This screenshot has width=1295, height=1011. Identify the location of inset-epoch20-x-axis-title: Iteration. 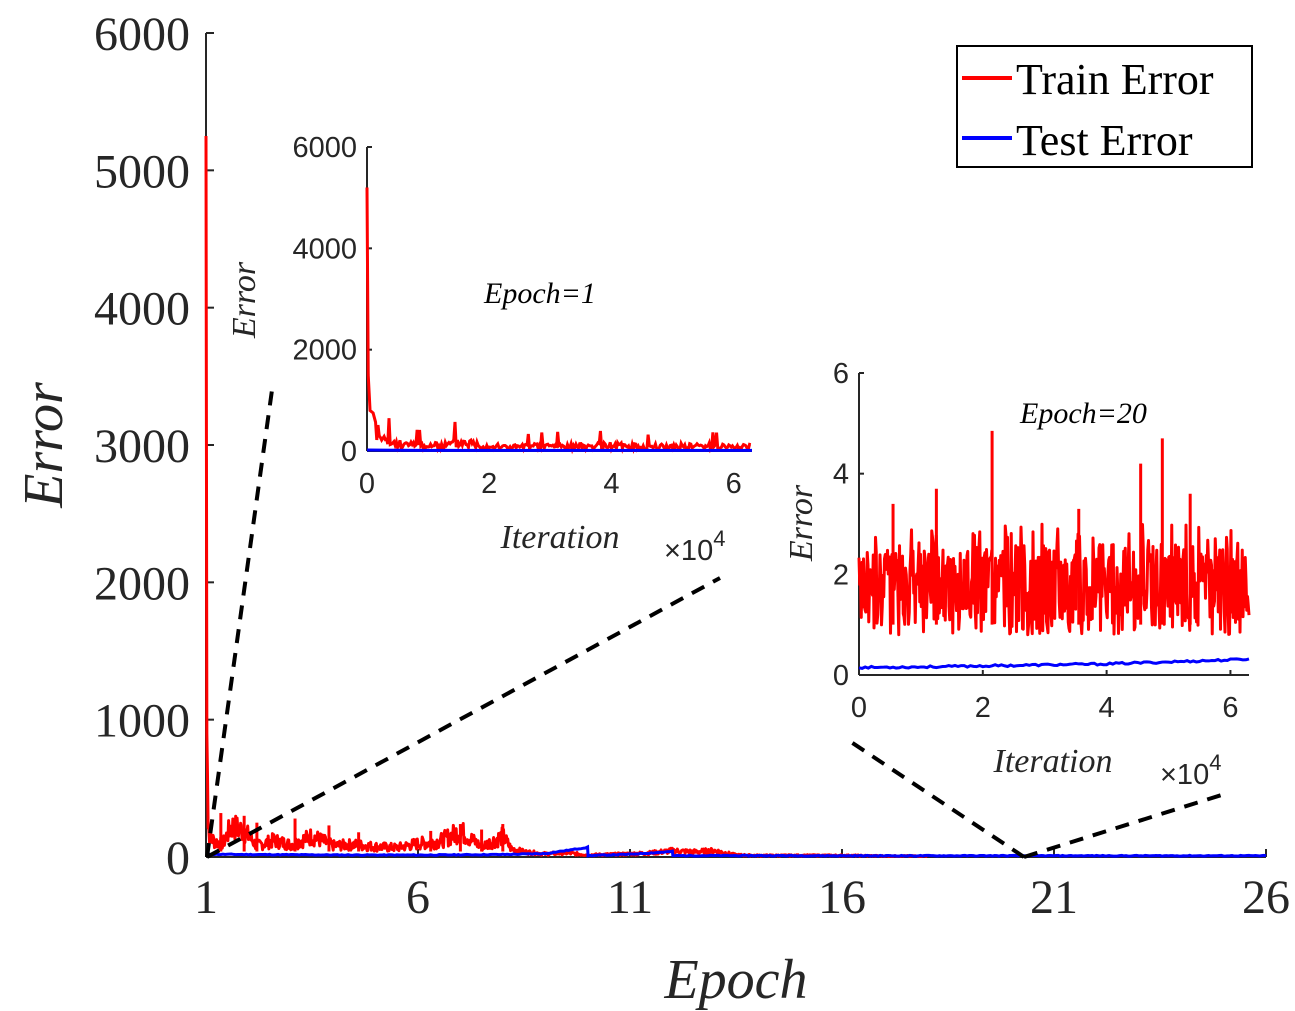
(1053, 761).